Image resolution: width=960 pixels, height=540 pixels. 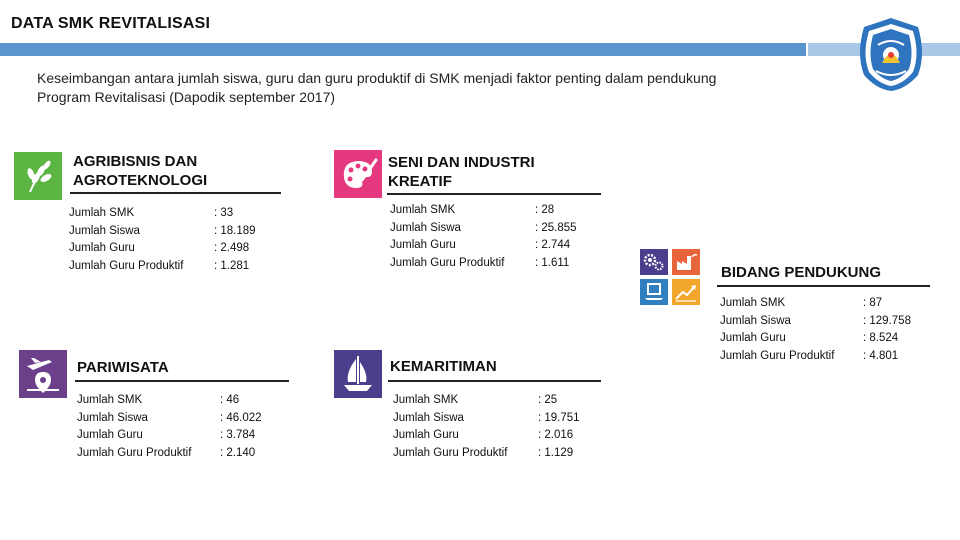 I want to click on pariwisata-title: PARIWISATA, so click(x=123, y=367).